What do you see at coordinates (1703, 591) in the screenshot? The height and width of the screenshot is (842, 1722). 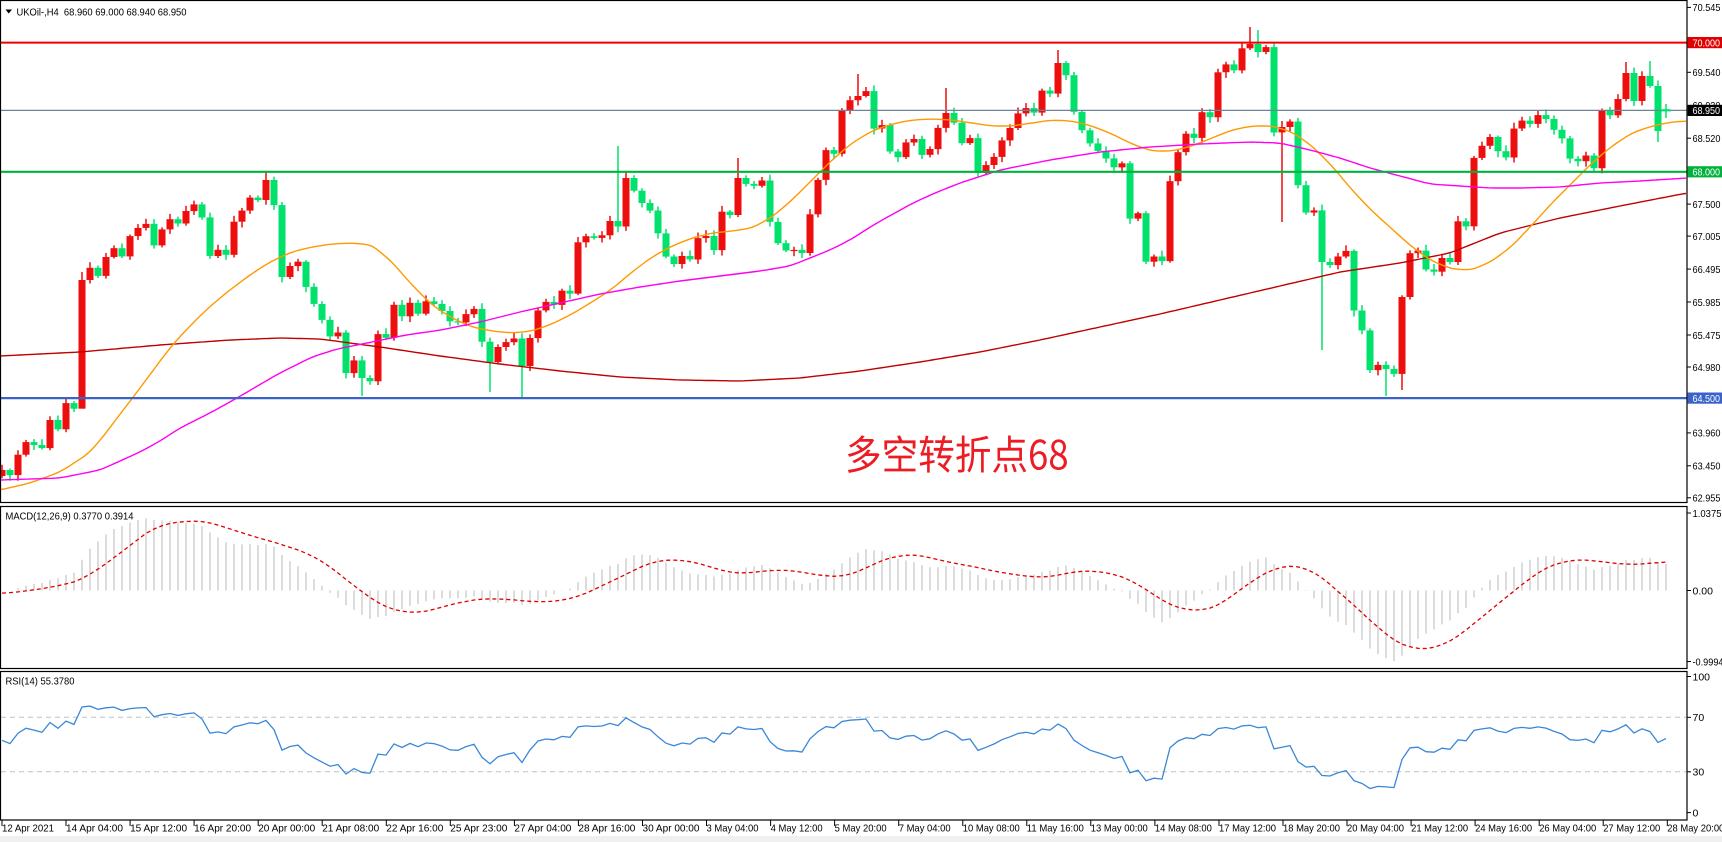 I see `svg-text: 0.00` at bounding box center [1703, 591].